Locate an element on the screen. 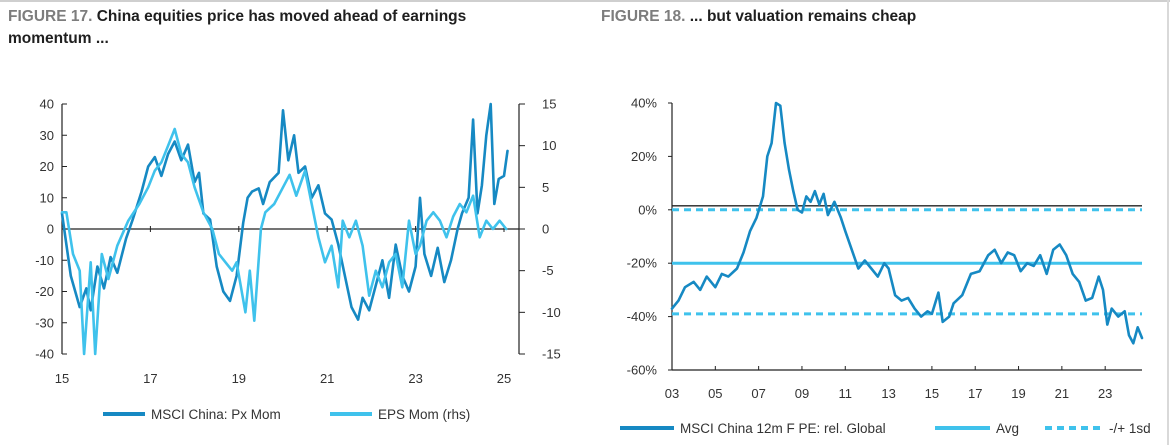 Image resolution: width=1170 pixels, height=445 pixels. legend-label-pe: MSCI China 12m F PE: rel. Global is located at coordinates (783, 428).